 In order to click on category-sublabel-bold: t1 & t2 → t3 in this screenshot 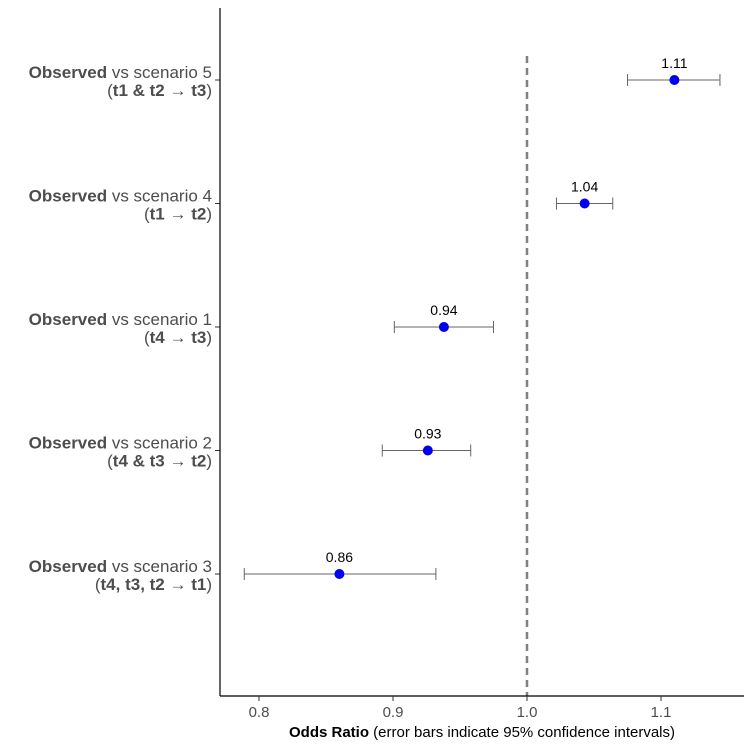, I will do `click(160, 90)`.